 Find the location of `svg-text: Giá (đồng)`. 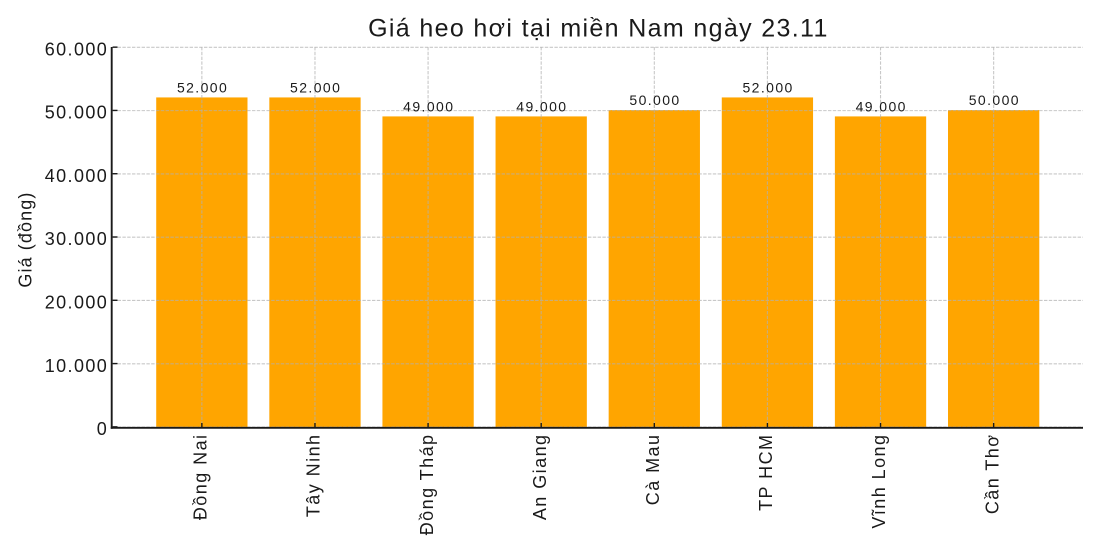

svg-text: Giá (đồng) is located at coordinates (26, 240).